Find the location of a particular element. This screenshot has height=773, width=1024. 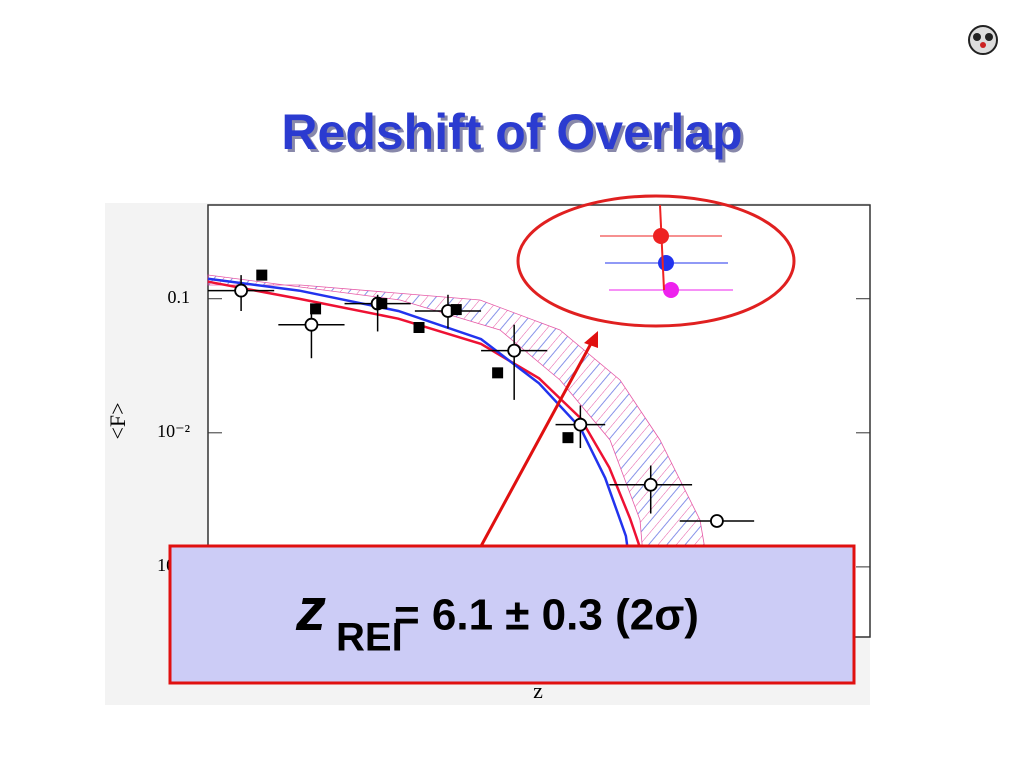

arrow is located at coordinates (537, 443).